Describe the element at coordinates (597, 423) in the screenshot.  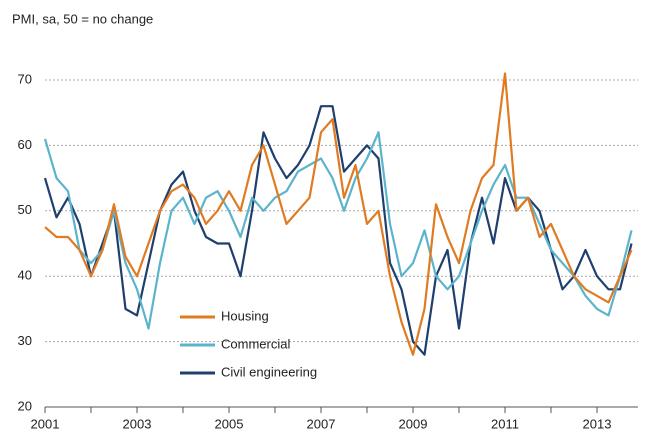
I see `x-tick-label: 2013` at that location.